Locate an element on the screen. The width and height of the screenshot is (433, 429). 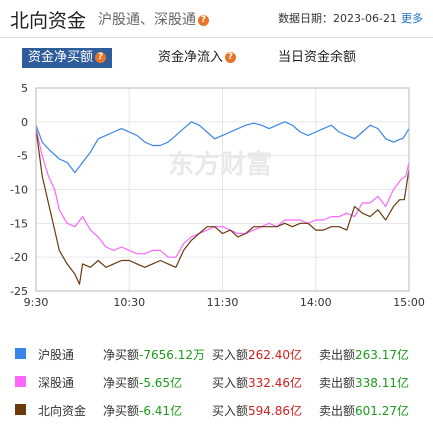
watermark: 东方财富 is located at coordinates (220, 164).